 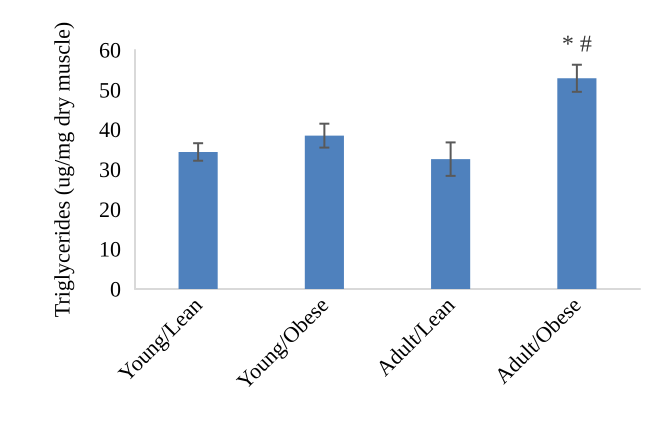 What do you see at coordinates (110, 209) in the screenshot?
I see `y-tick-label: 20` at bounding box center [110, 209].